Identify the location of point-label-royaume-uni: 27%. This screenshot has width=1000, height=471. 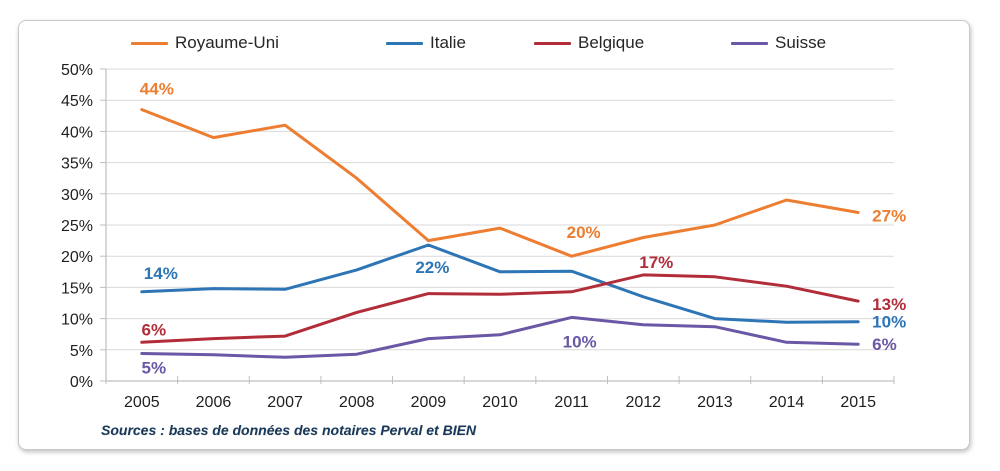
(889, 216).